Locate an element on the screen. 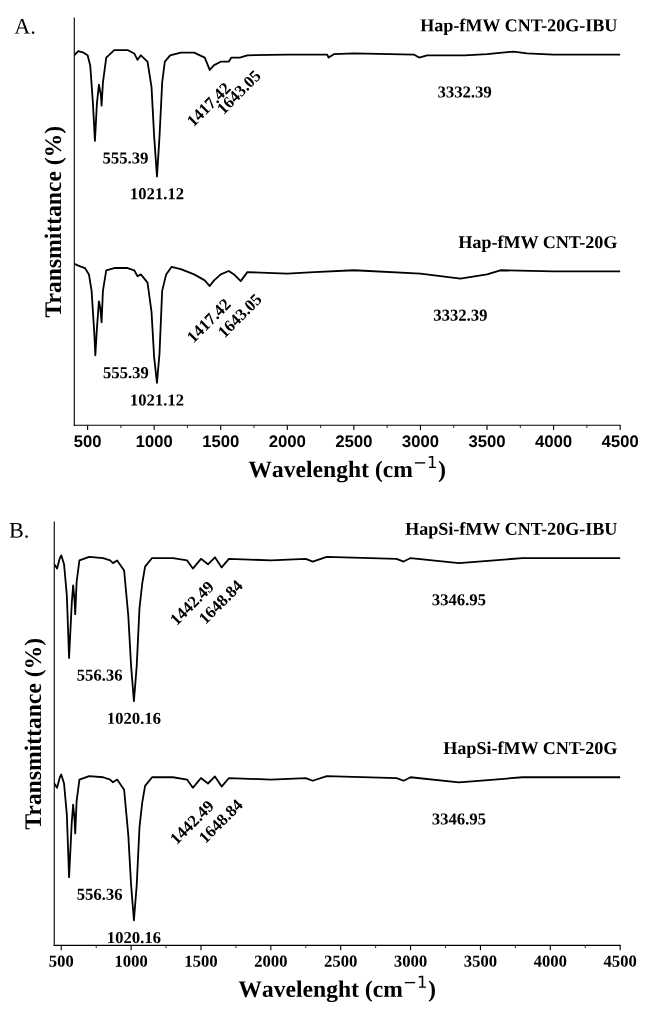  series-label: Hap-fMW CNT-20G-IBU is located at coordinates (518, 27).